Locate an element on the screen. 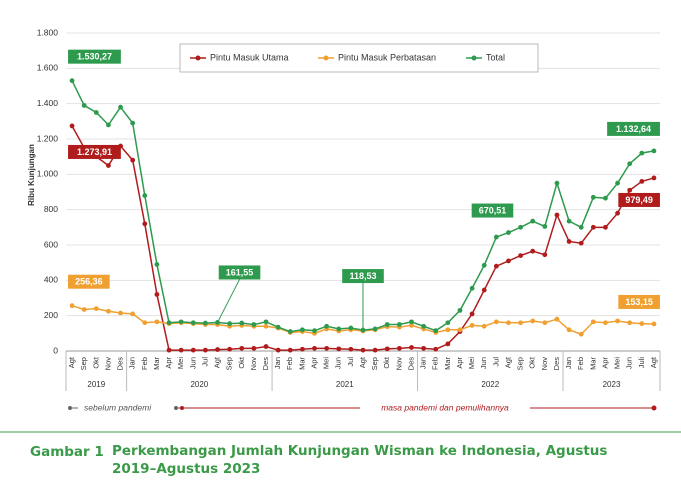 The width and height of the screenshot is (681, 486). data-label: 153,15 is located at coordinates (639, 302).